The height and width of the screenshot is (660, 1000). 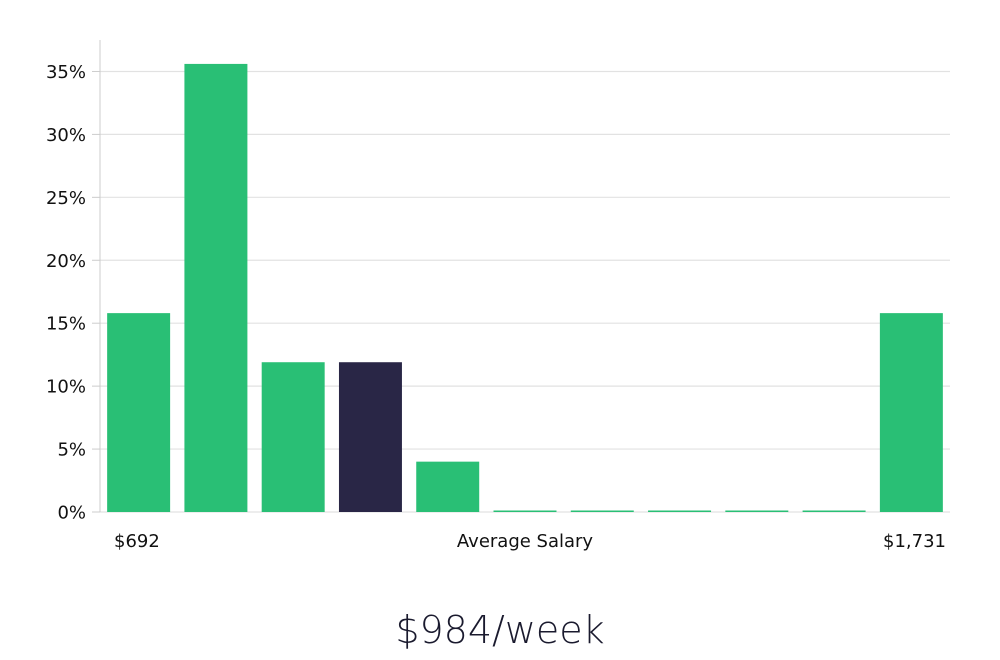 I want to click on y-tick-label: 15%, so click(x=66, y=324).